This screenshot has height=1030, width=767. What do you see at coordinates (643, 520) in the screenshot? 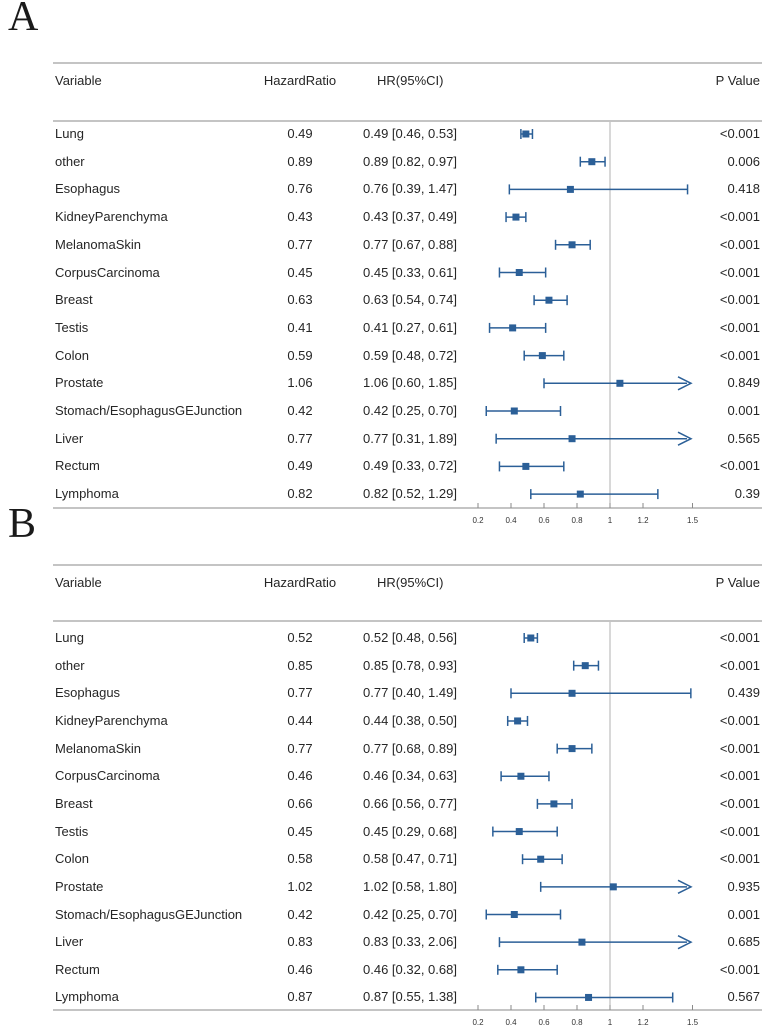
I see `axis-tick-label: 1.2` at bounding box center [643, 520].